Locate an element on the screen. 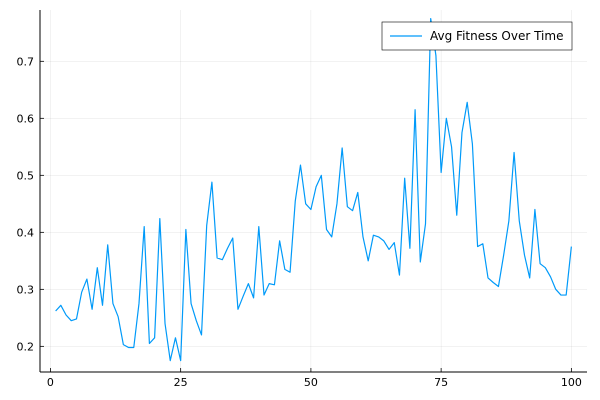  legend: Avg Fitness Over Time is located at coordinates (477, 36).